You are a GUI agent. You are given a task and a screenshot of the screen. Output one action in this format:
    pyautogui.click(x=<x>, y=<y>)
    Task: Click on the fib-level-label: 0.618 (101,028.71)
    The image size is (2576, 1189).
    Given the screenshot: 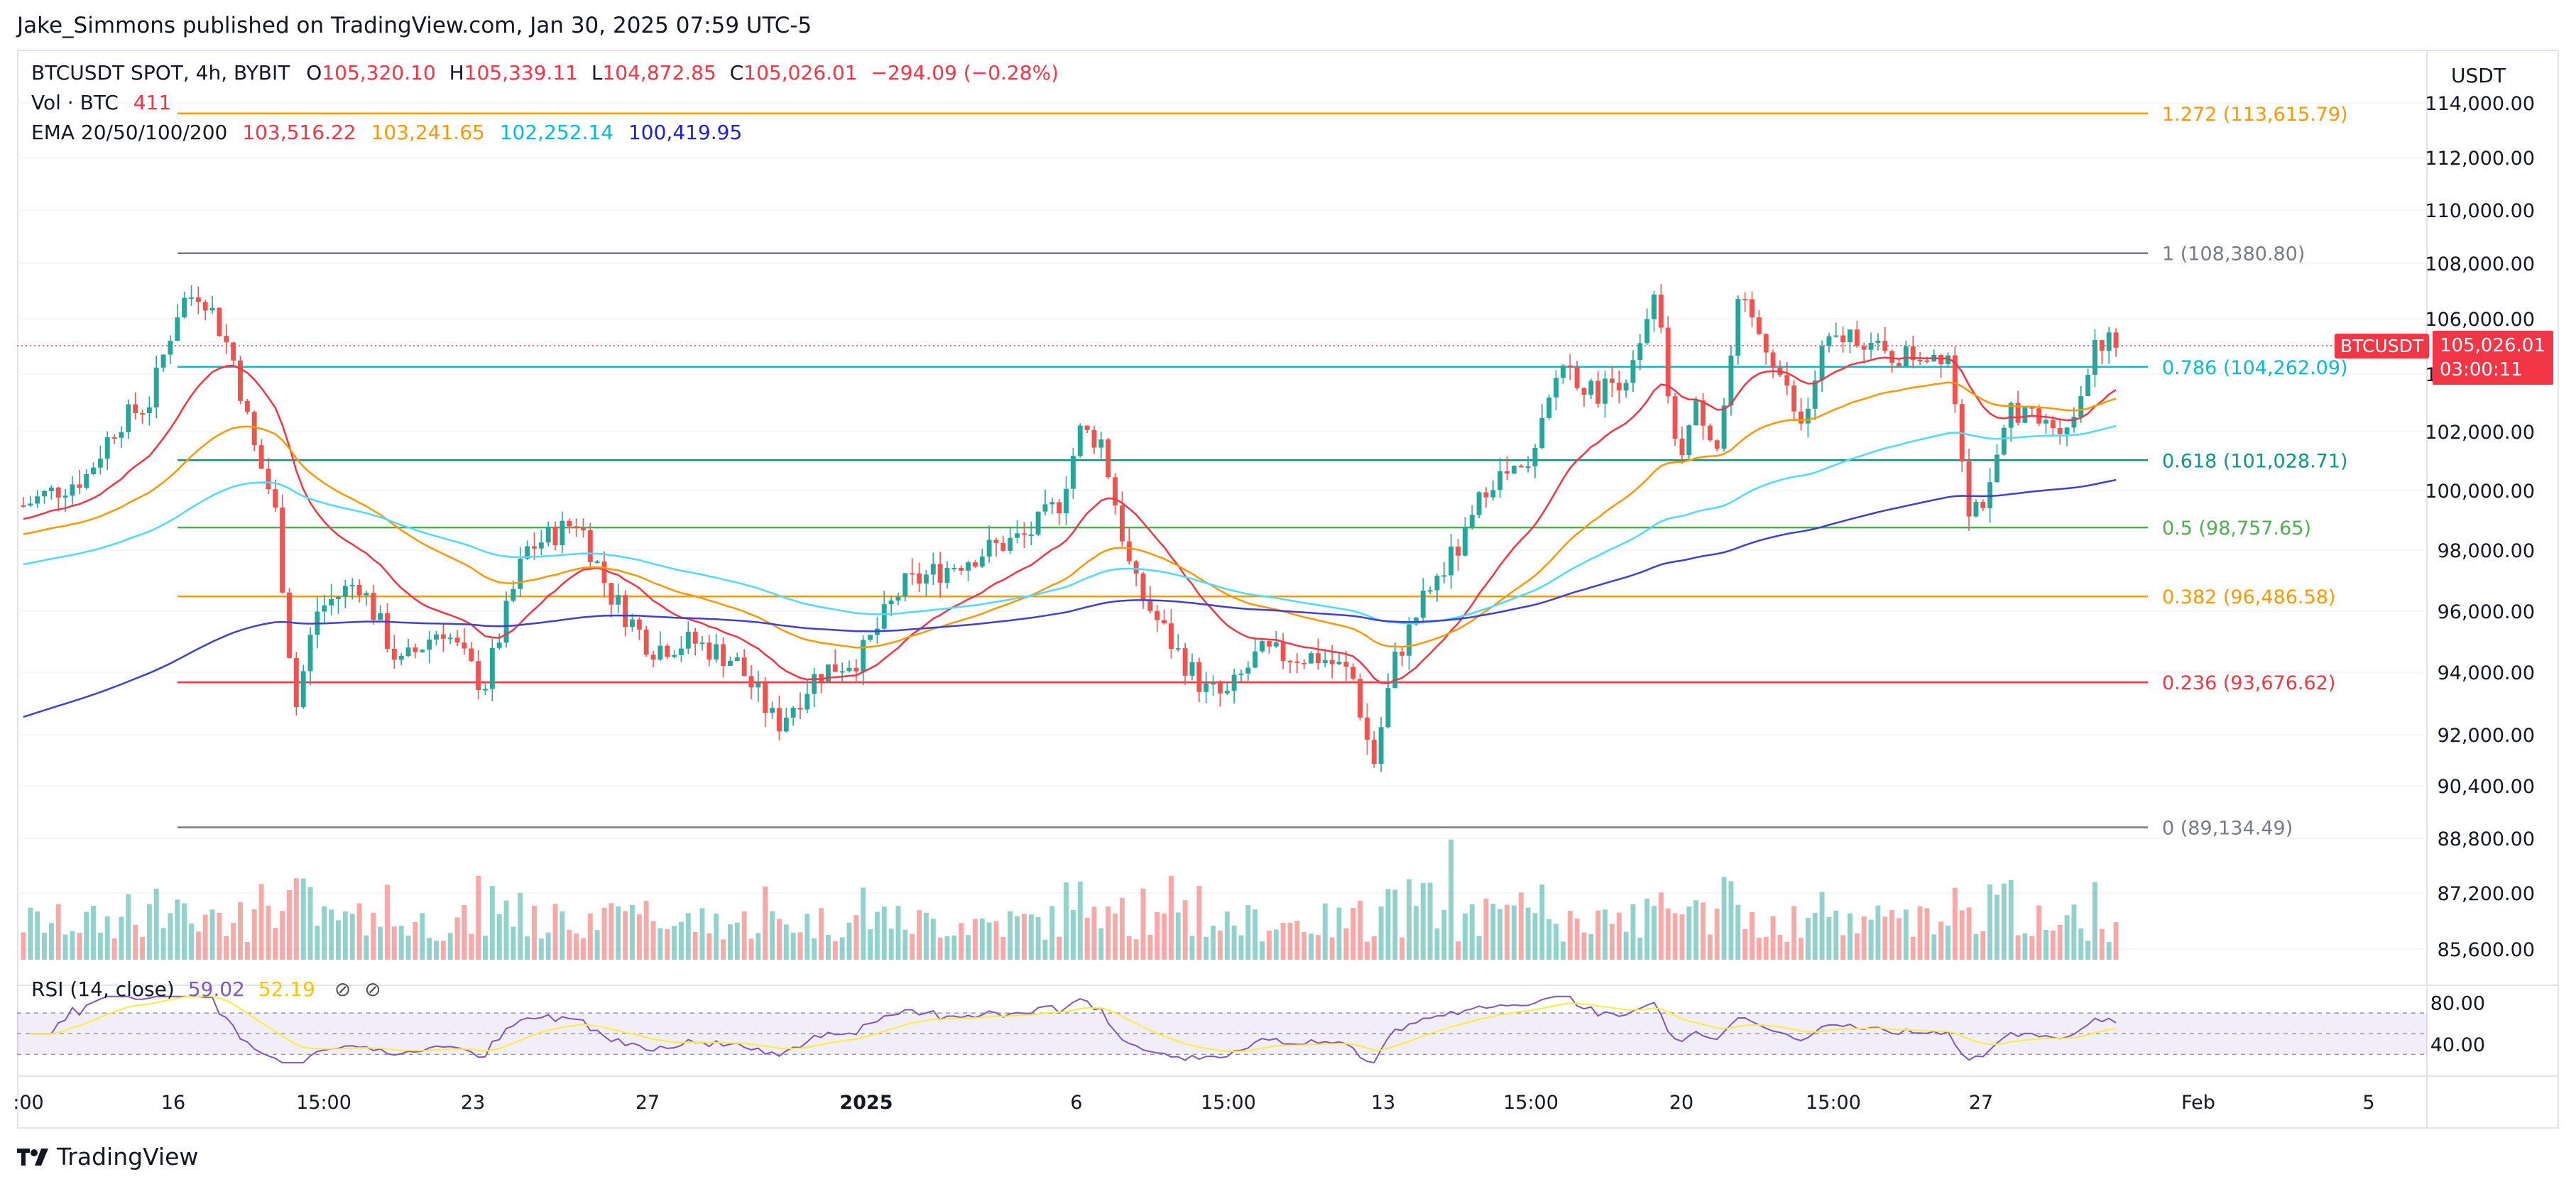 What is the action you would take?
    pyautogui.click(x=2255, y=461)
    